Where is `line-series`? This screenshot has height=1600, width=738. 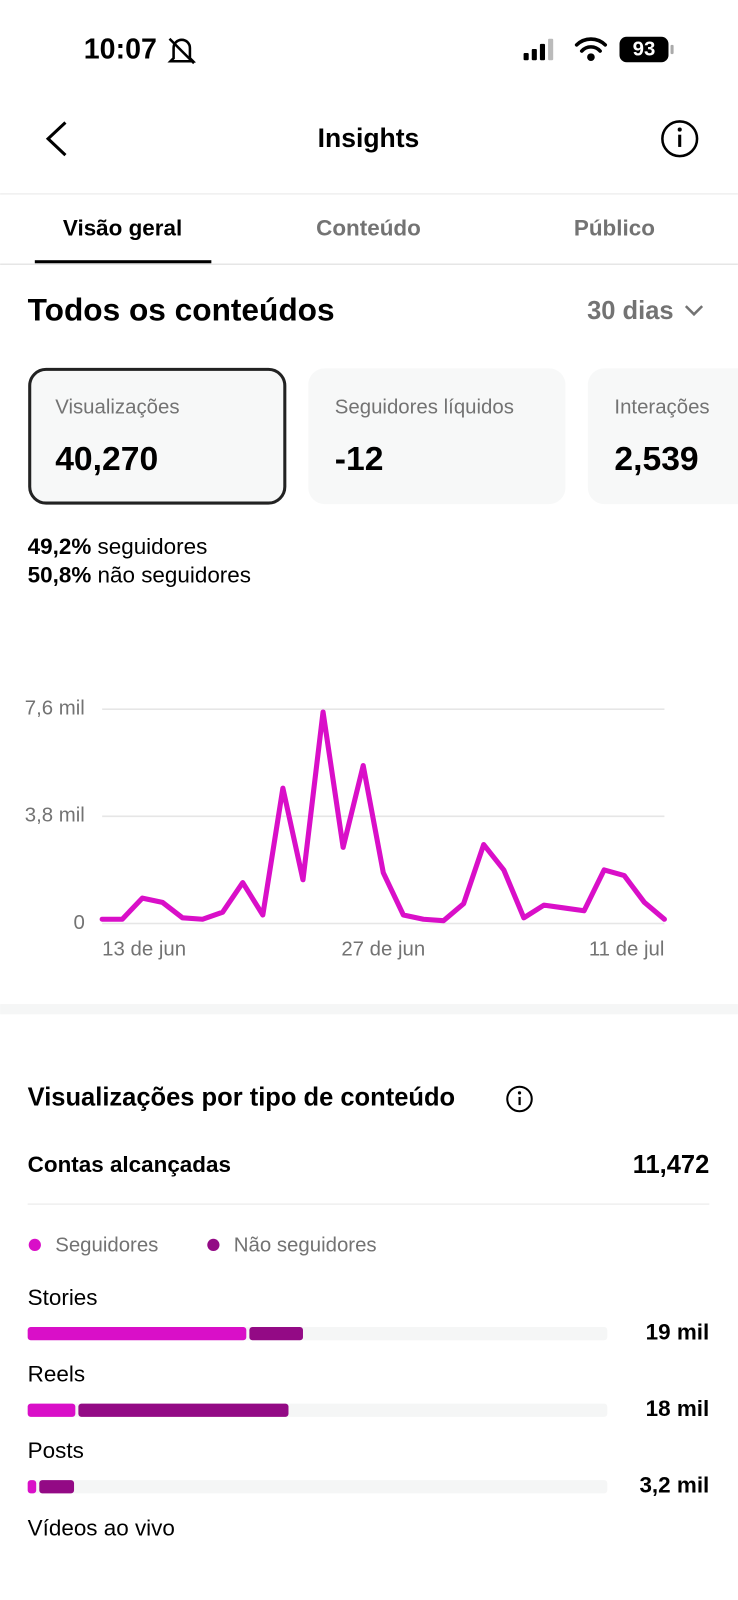
line-series is located at coordinates (383, 816).